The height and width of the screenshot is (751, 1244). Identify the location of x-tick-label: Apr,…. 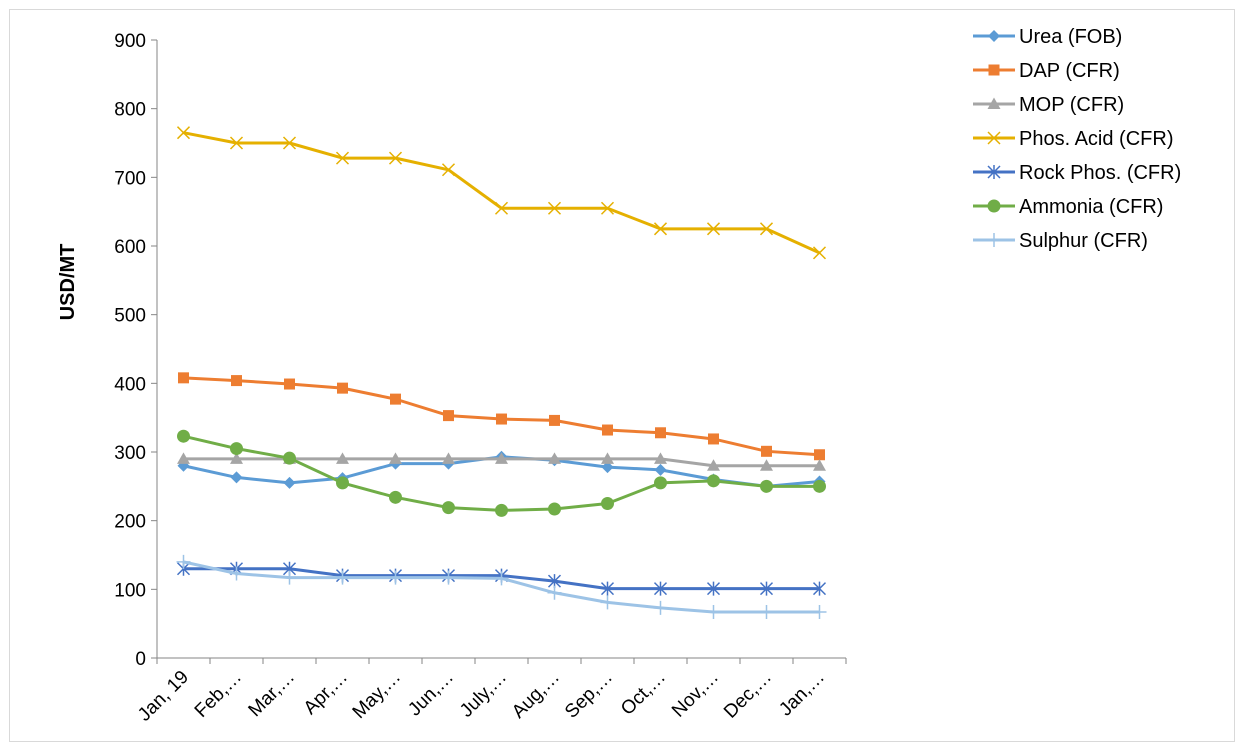
(326, 693).